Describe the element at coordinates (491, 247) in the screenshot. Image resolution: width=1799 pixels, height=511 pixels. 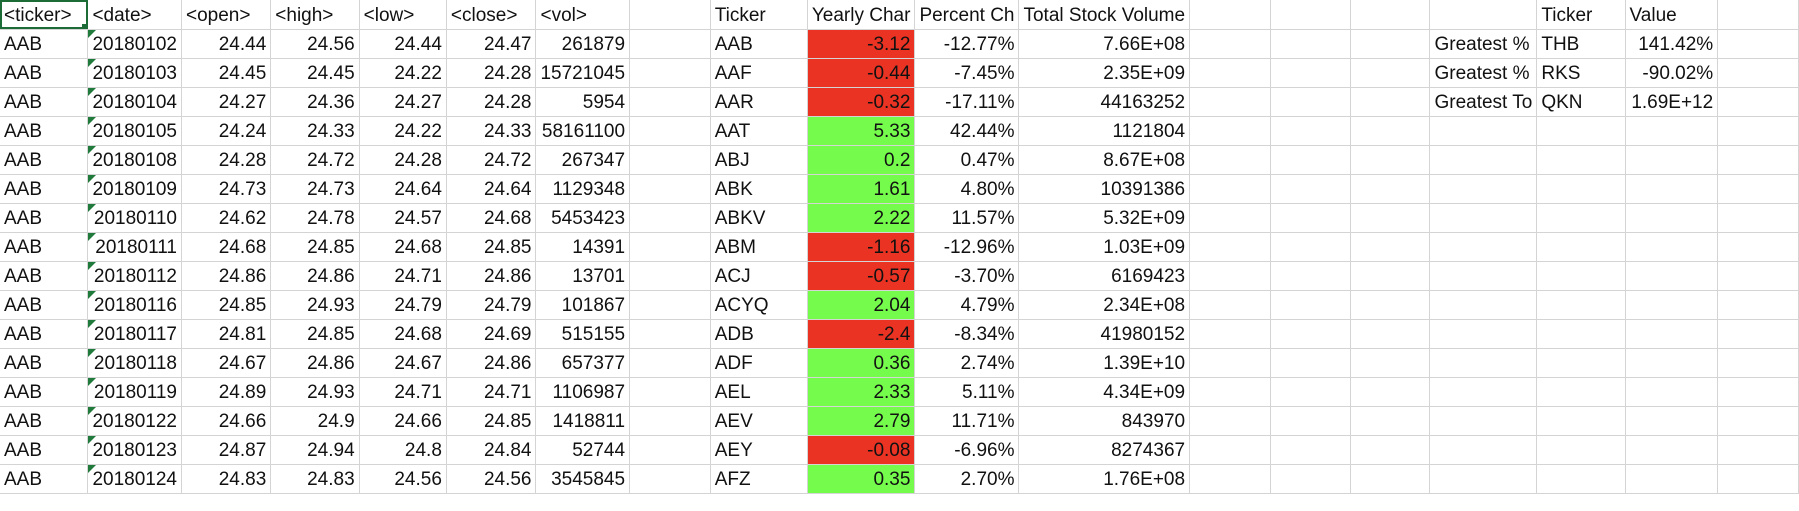
I see `cell-F9: 24.85` at that location.